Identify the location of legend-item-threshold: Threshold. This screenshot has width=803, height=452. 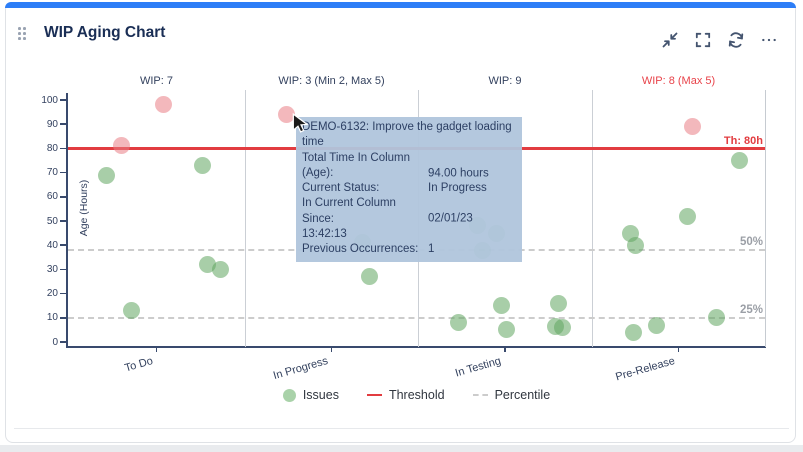
(405, 395).